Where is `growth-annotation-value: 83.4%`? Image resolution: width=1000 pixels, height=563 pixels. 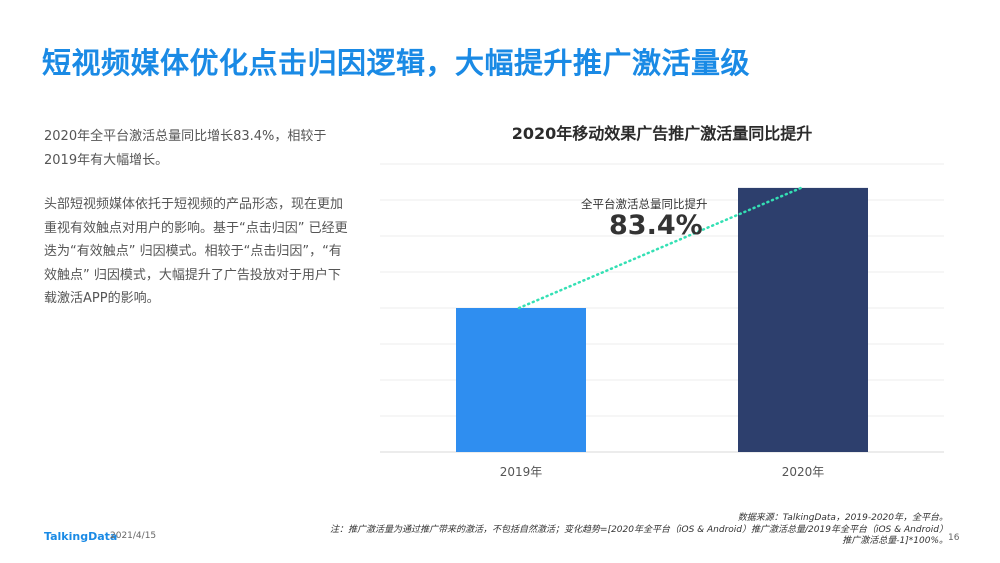
growth-annotation-value: 83.4% is located at coordinates (656, 225).